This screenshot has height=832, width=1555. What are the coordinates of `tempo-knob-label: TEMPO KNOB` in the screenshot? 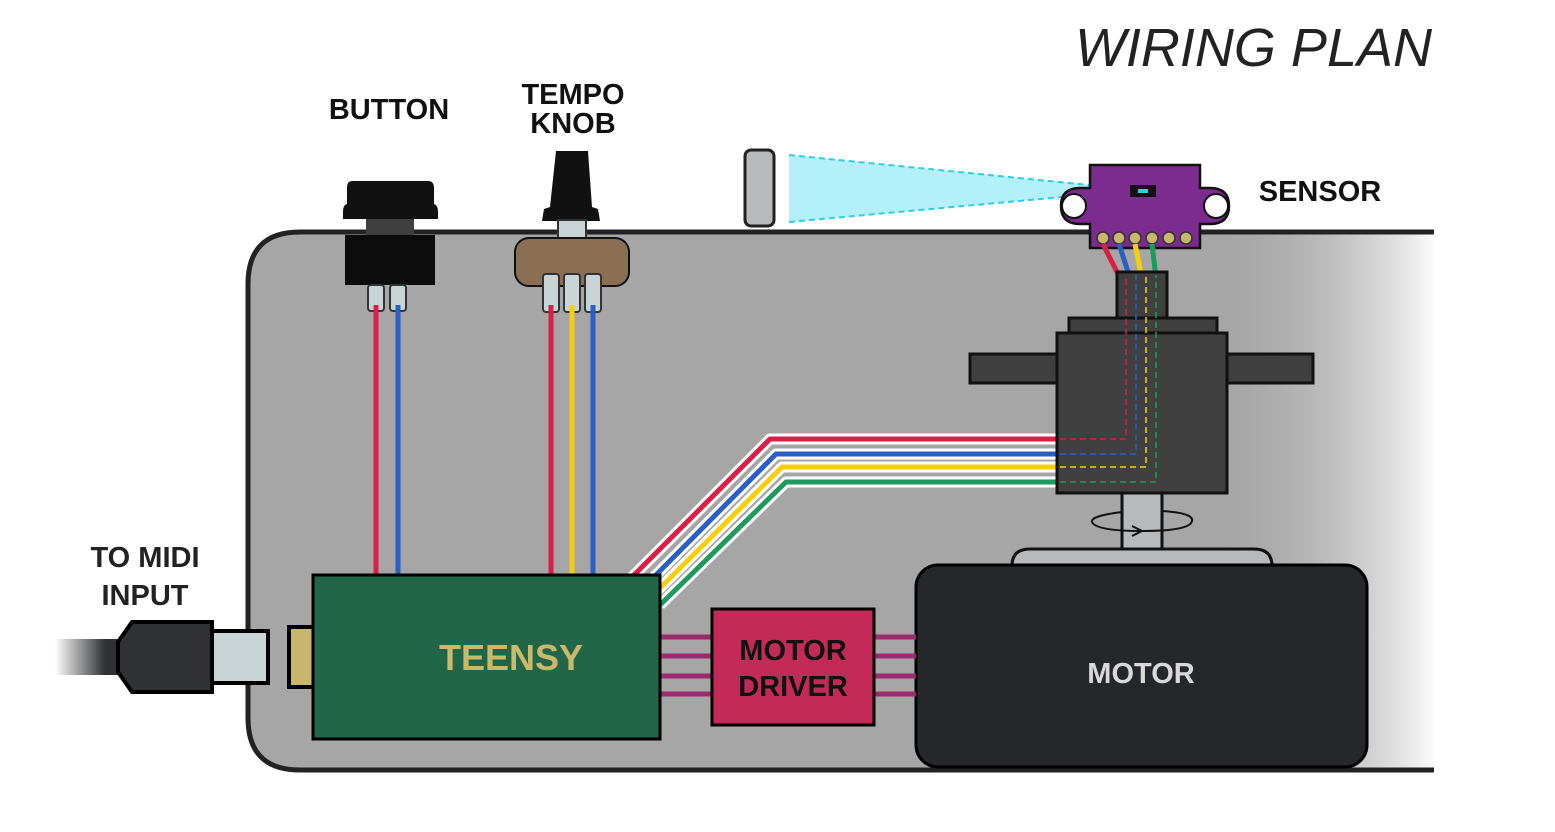 It's located at (572, 109).